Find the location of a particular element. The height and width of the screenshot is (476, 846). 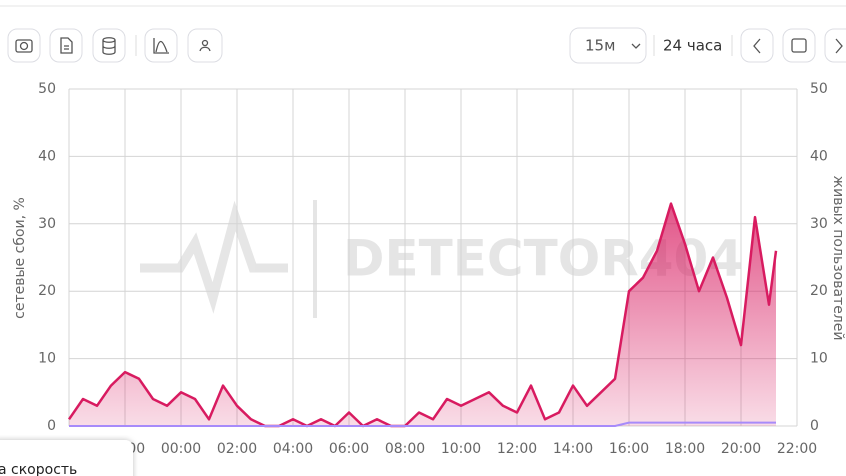

x-tick-label: 20:00 is located at coordinates (741, 449).